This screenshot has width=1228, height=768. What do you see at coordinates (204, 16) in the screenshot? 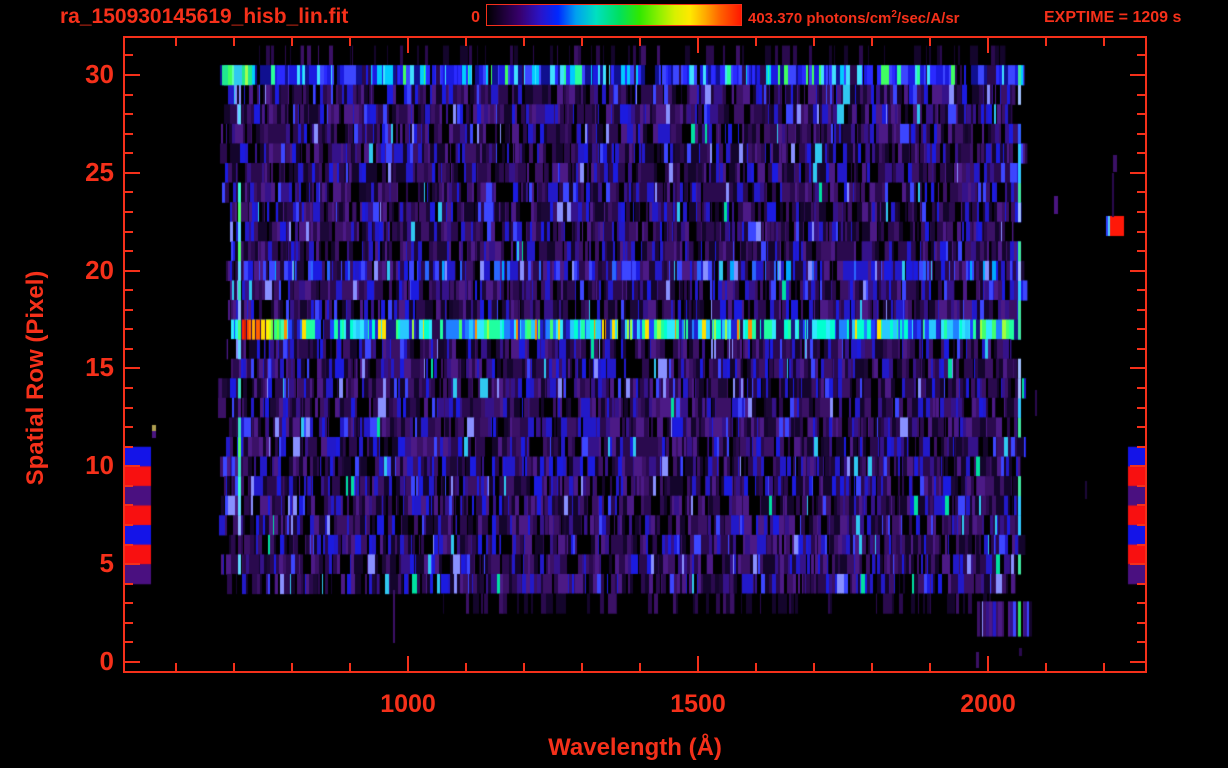
I see `filename-title: ra_150930145619_hisb_lin.fit` at bounding box center [204, 16].